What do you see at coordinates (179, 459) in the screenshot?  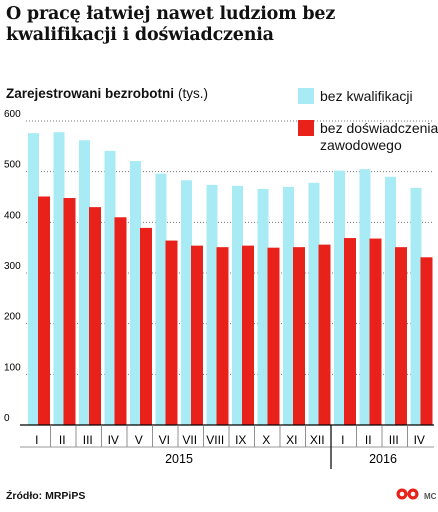 I see `year-label: 2015` at bounding box center [179, 459].